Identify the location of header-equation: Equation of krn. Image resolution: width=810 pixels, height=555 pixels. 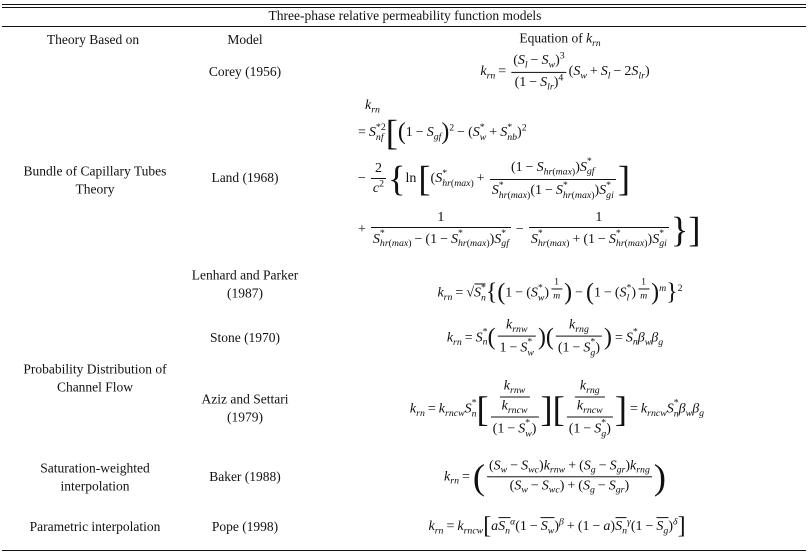
(560, 39).